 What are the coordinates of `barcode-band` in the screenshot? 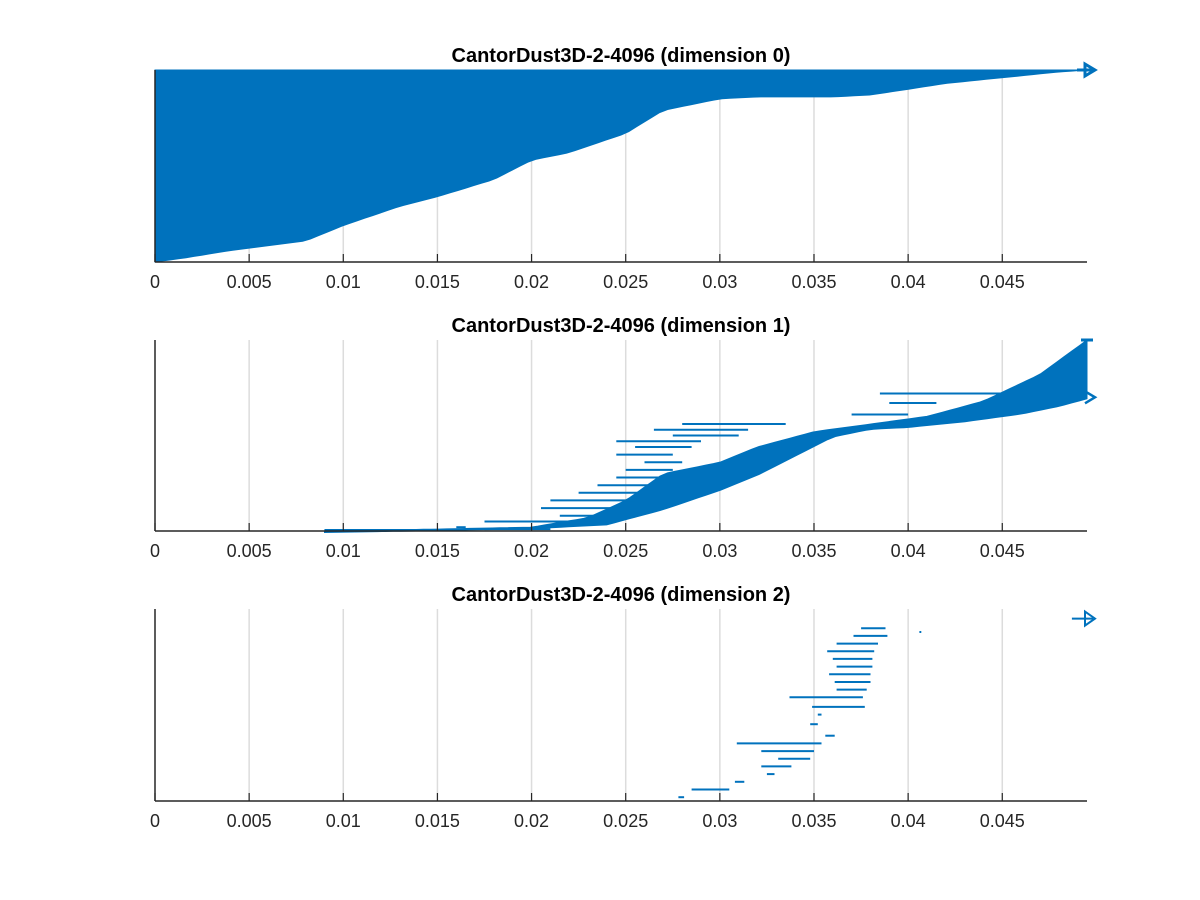 It's located at (706, 436).